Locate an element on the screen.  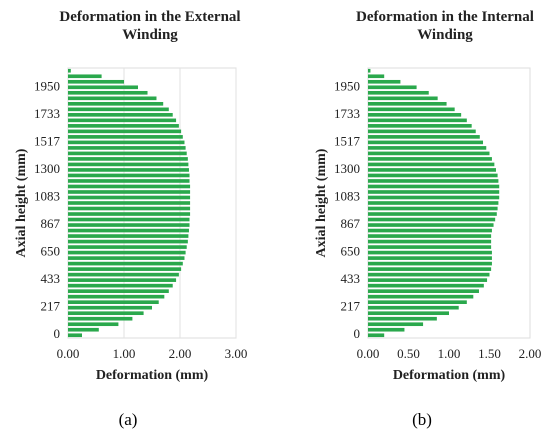
x-tick-label: 2.00 is located at coordinates (530, 353).